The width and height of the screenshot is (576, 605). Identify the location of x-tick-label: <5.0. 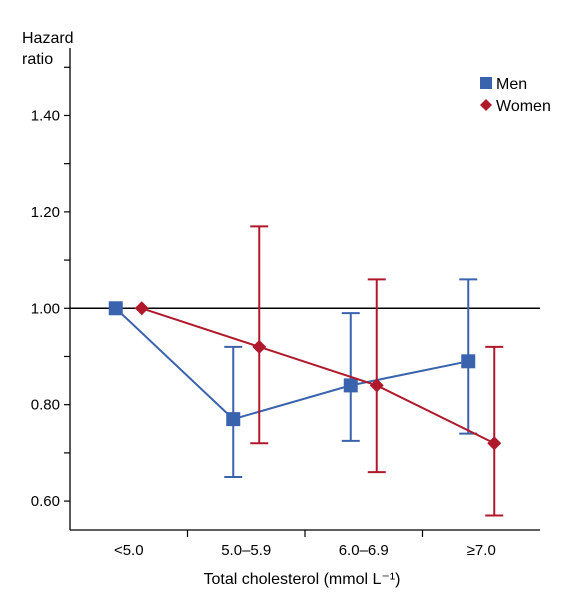
(129, 550).